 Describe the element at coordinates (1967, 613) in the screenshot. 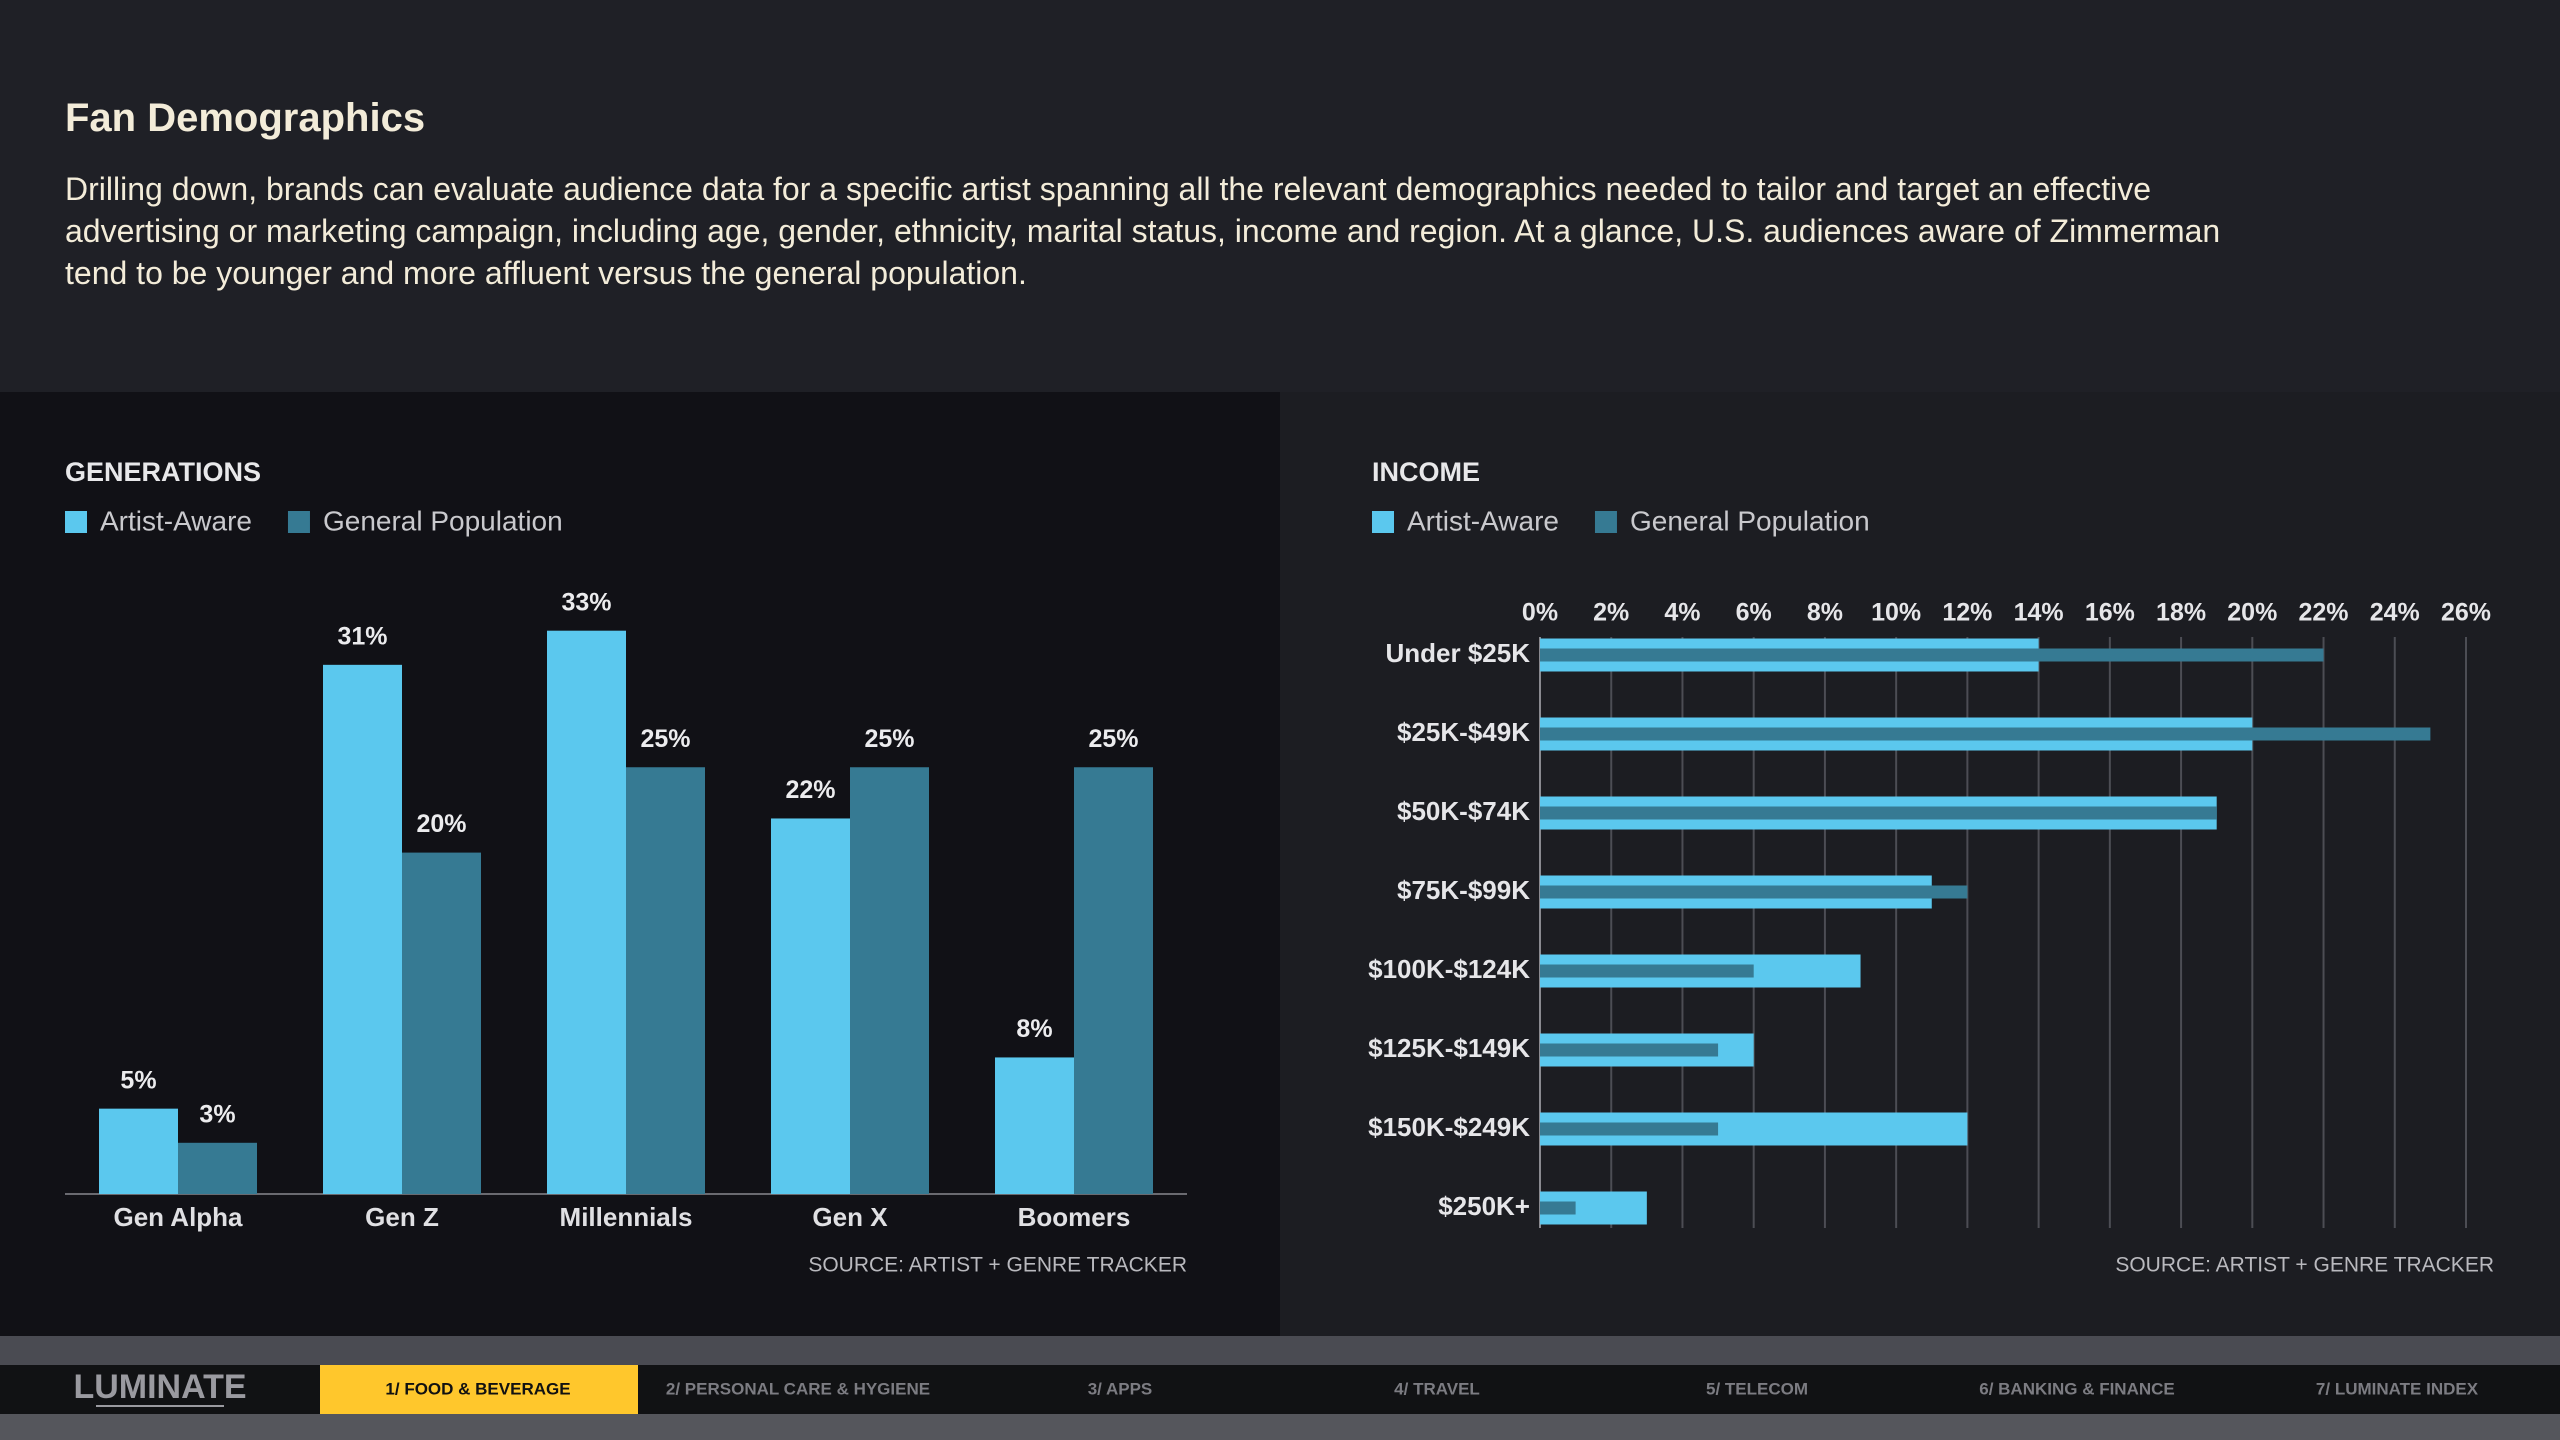

I see `x-tick-label: 12%` at that location.